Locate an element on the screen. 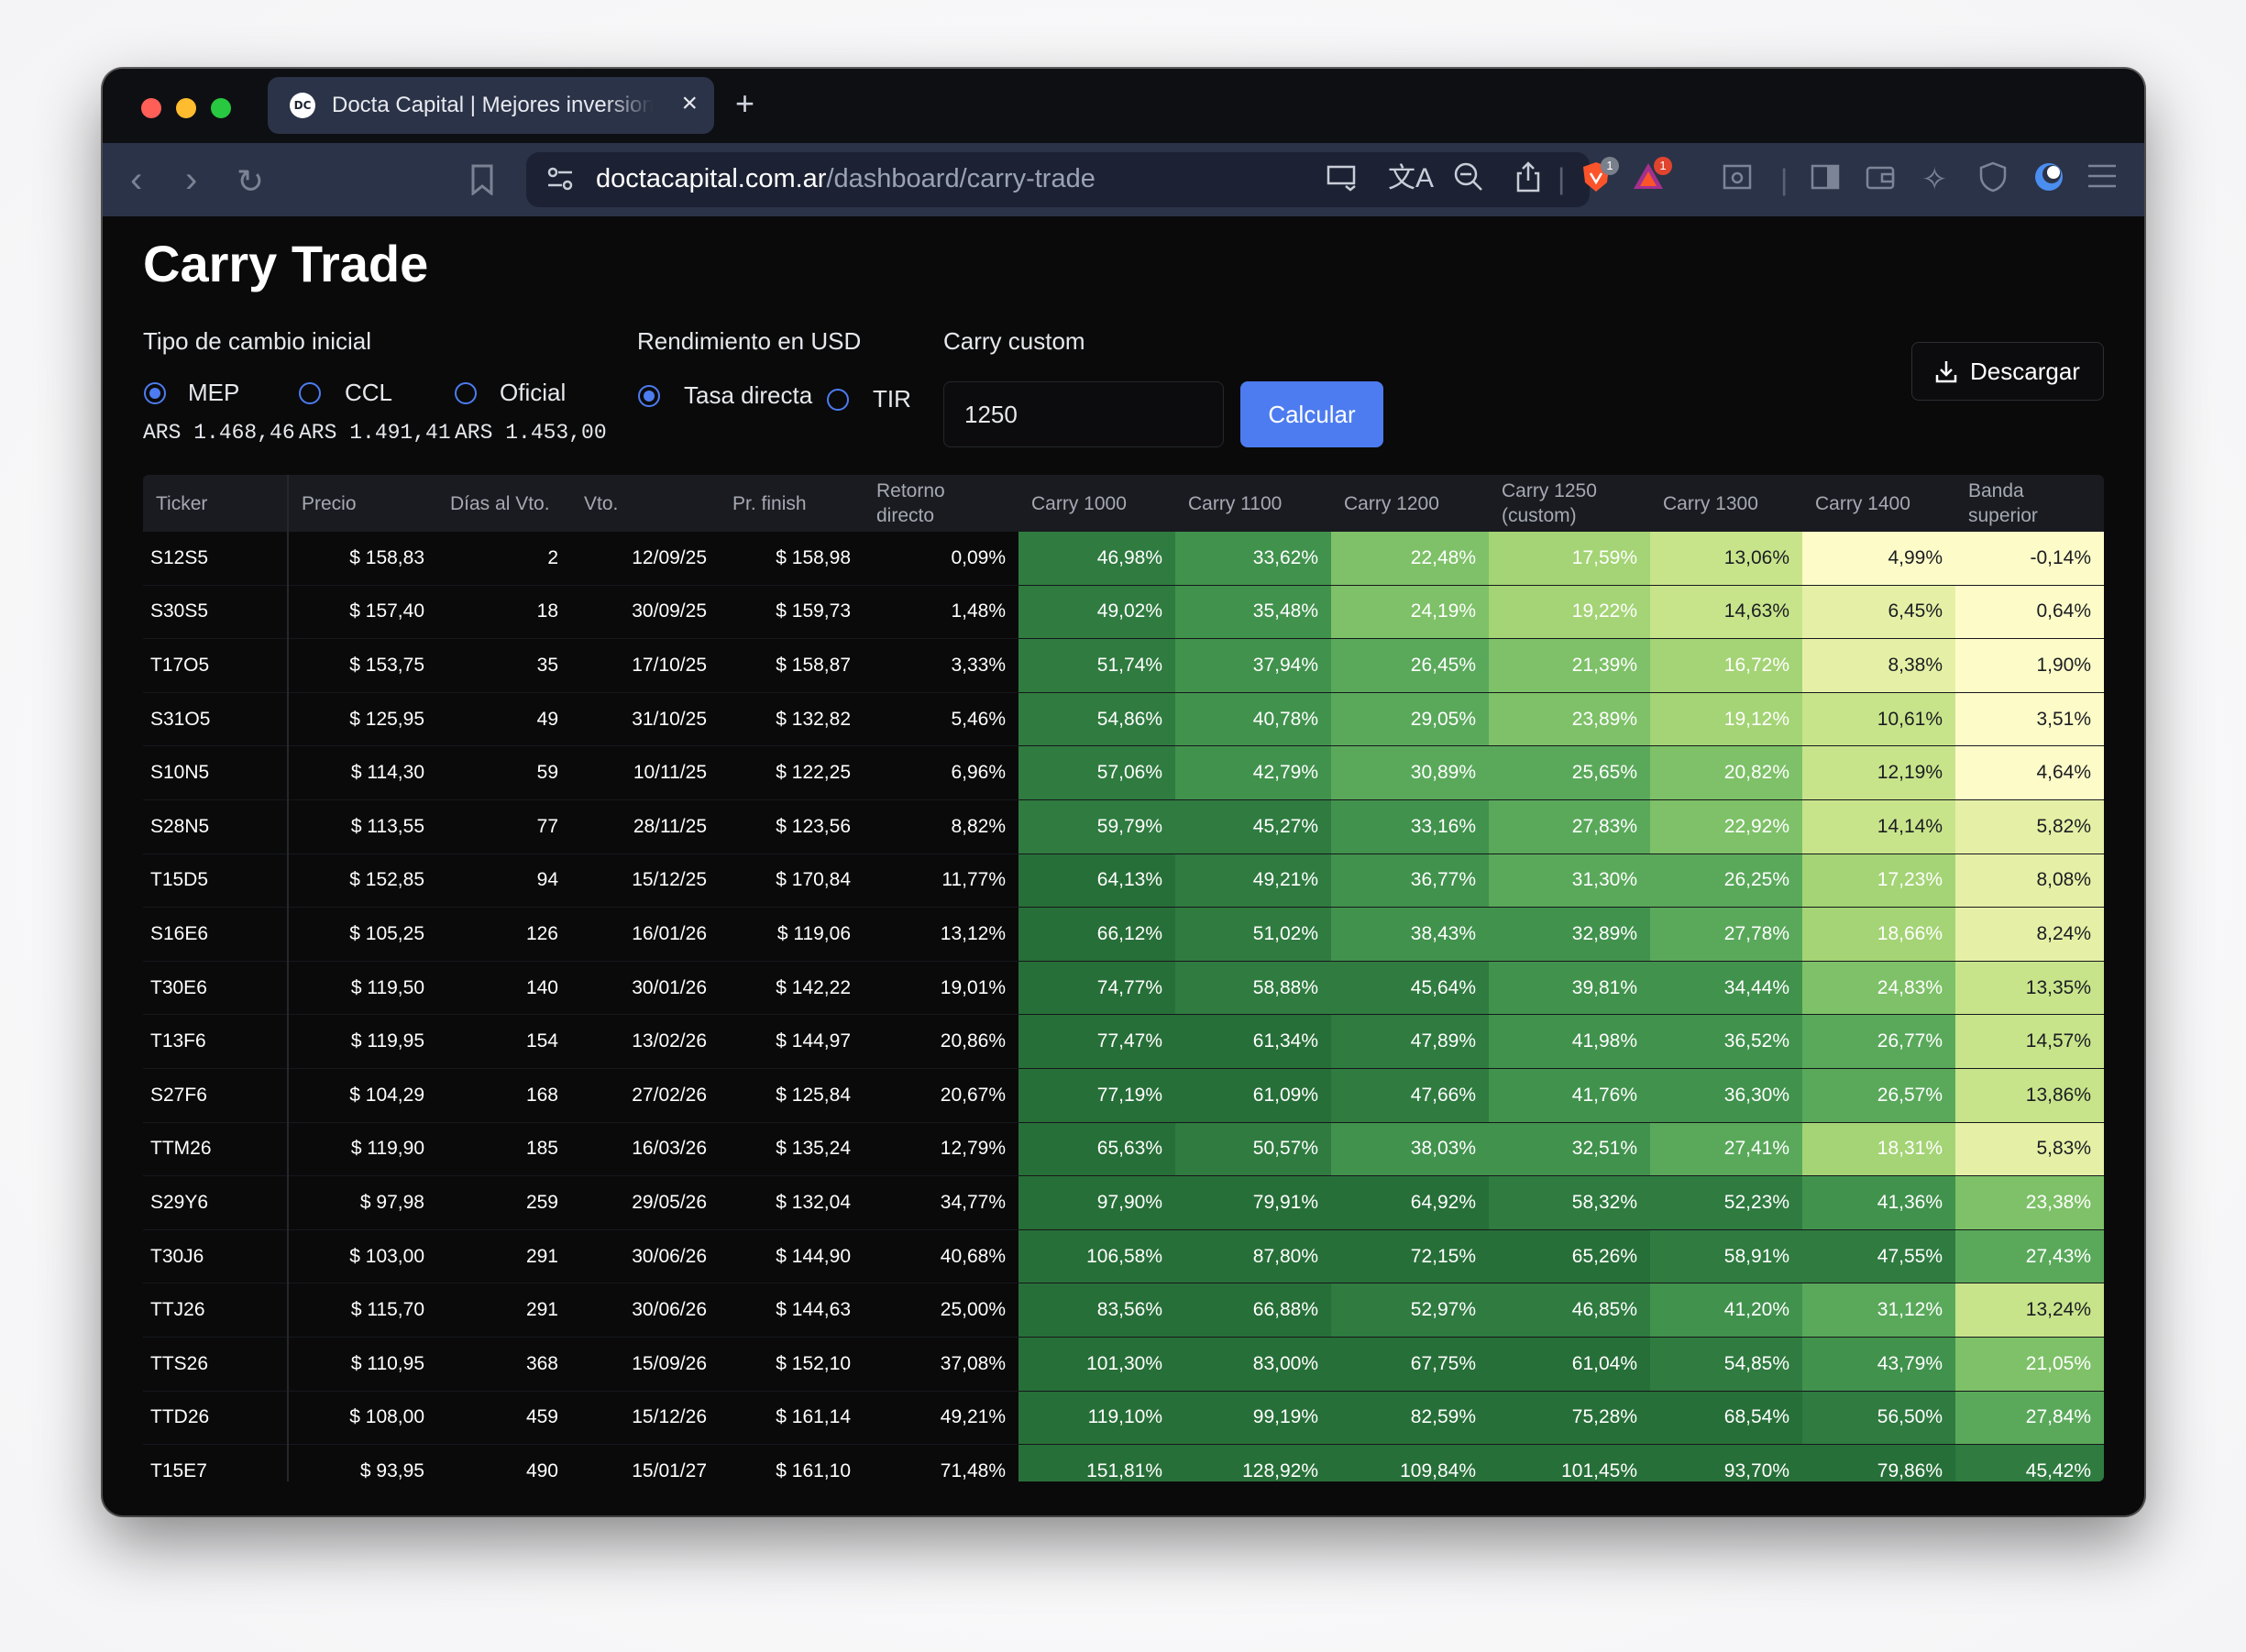 The width and height of the screenshot is (2246, 1652). column-header: Banda superior is located at coordinates (2030, 503).